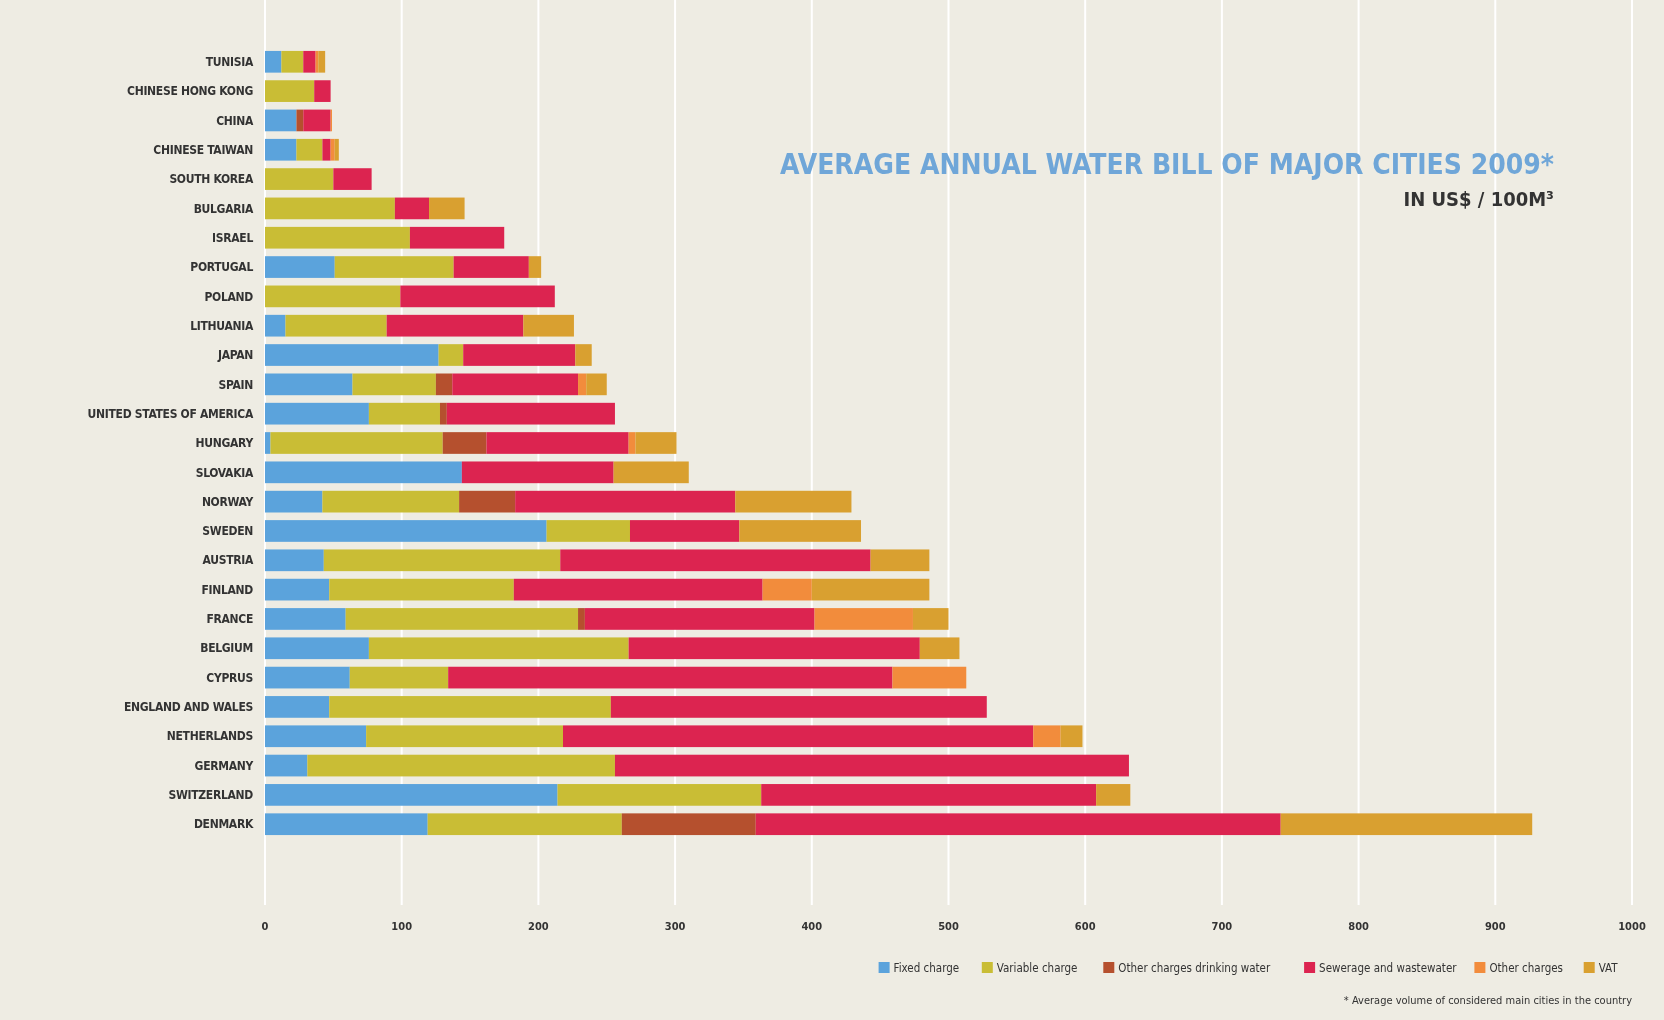  Describe the element at coordinates (265, 926) in the screenshot. I see `x-tick-label: 0` at that location.